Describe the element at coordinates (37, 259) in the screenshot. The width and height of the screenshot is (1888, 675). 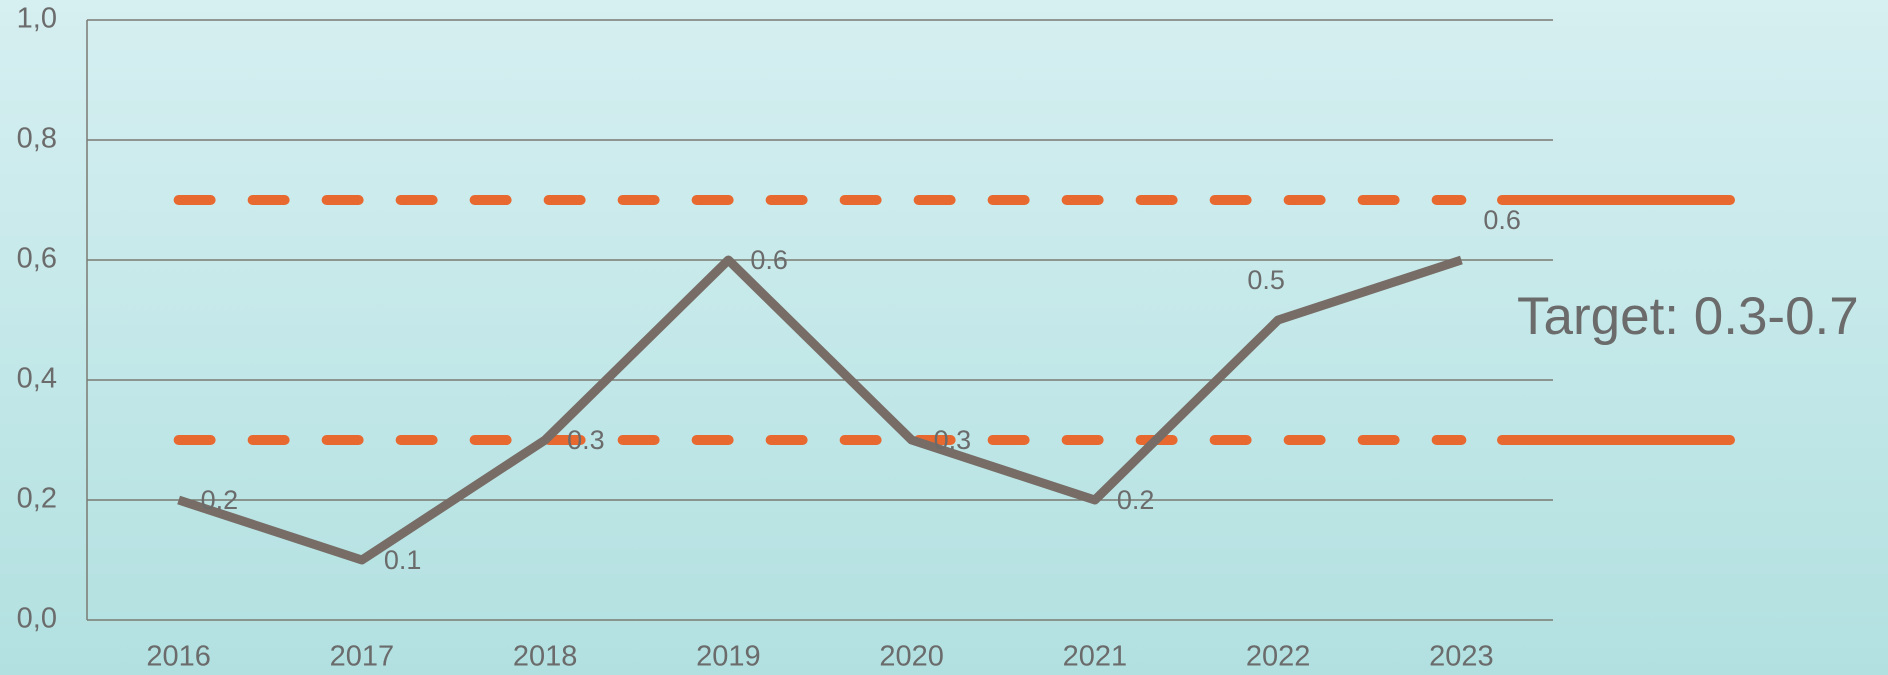
I see `y-tick-label: 0,6` at that location.